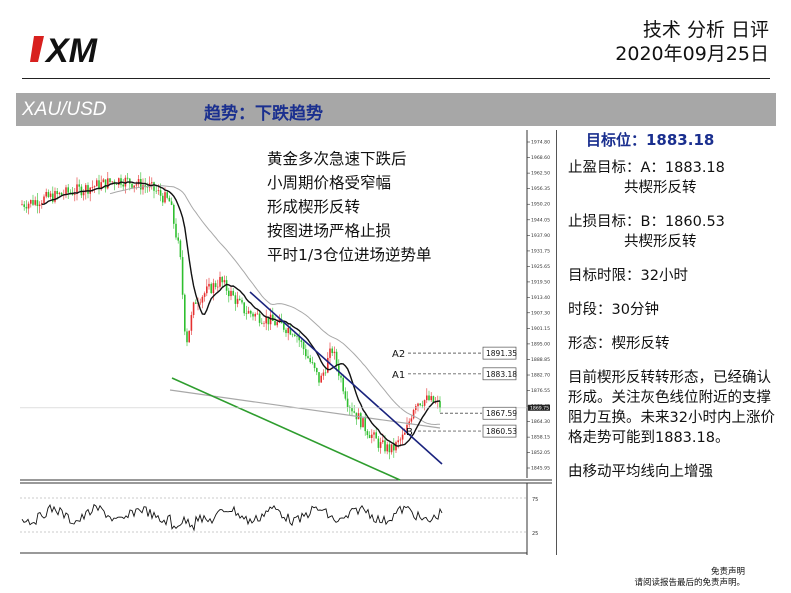 Image resolution: width=791 pixels, height=593 pixels. What do you see at coordinates (396, 109) in the screenshot?
I see `title-bar: XAU/USD 趋势：下跌趋势` at bounding box center [396, 109].